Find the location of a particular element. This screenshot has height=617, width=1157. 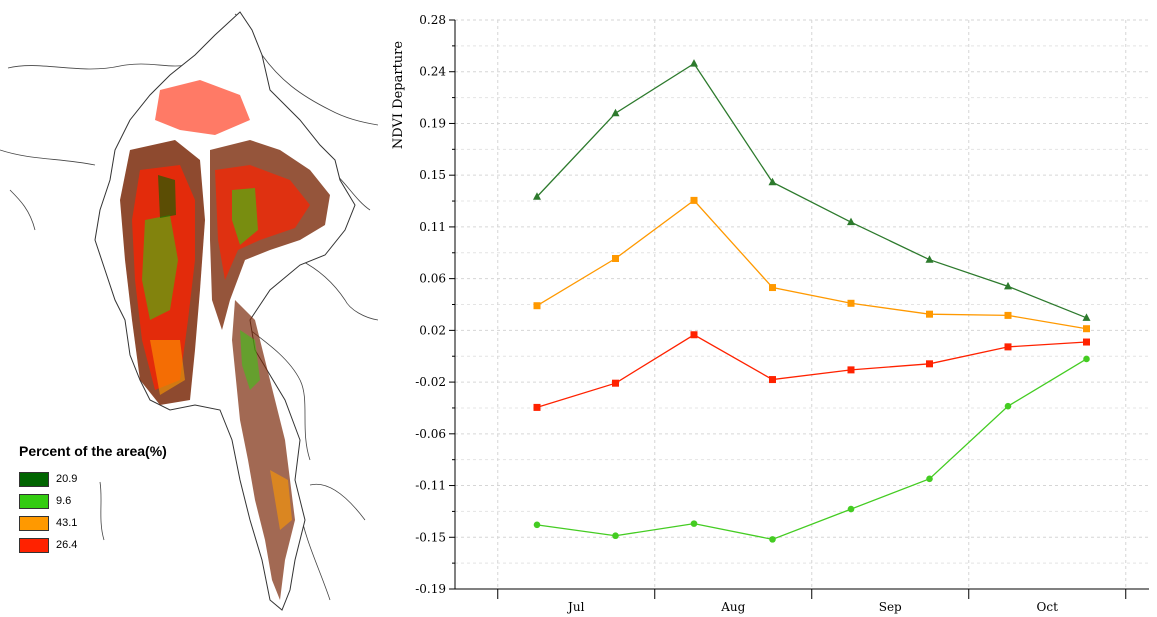

legend-value: 43.1 is located at coordinates (67, 523).